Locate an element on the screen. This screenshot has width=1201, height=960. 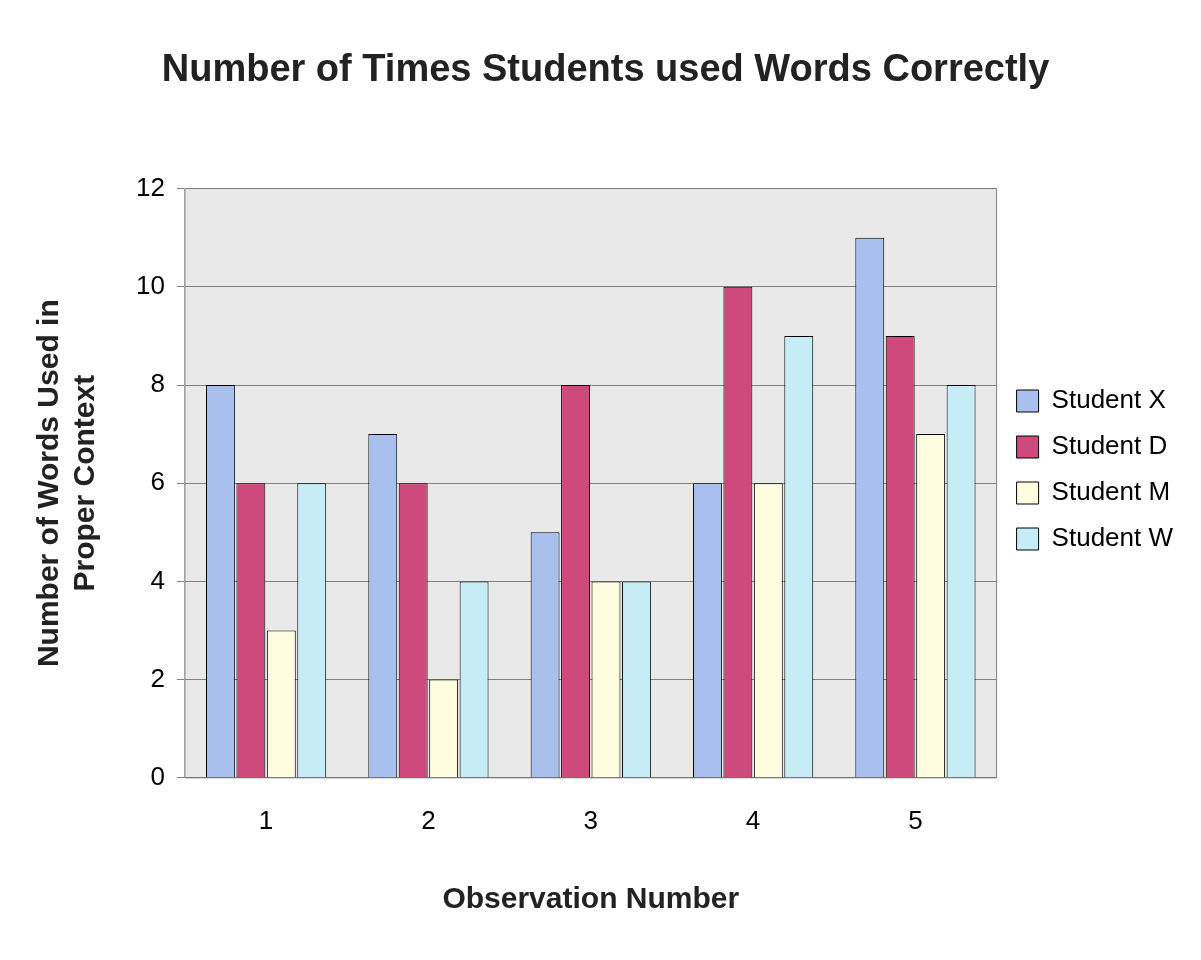
y-axis-title: Number of Words Used in Proper Context is located at coordinates (66, 483).